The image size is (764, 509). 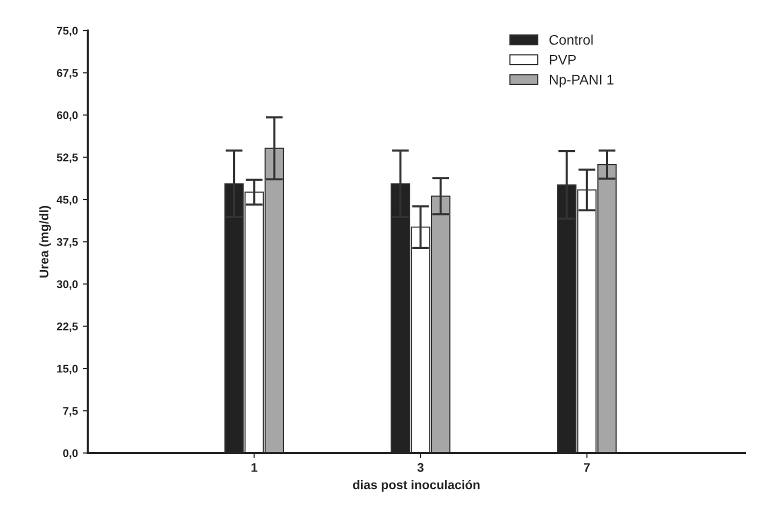 I want to click on y-tick-label: 22,5, so click(x=67, y=327).